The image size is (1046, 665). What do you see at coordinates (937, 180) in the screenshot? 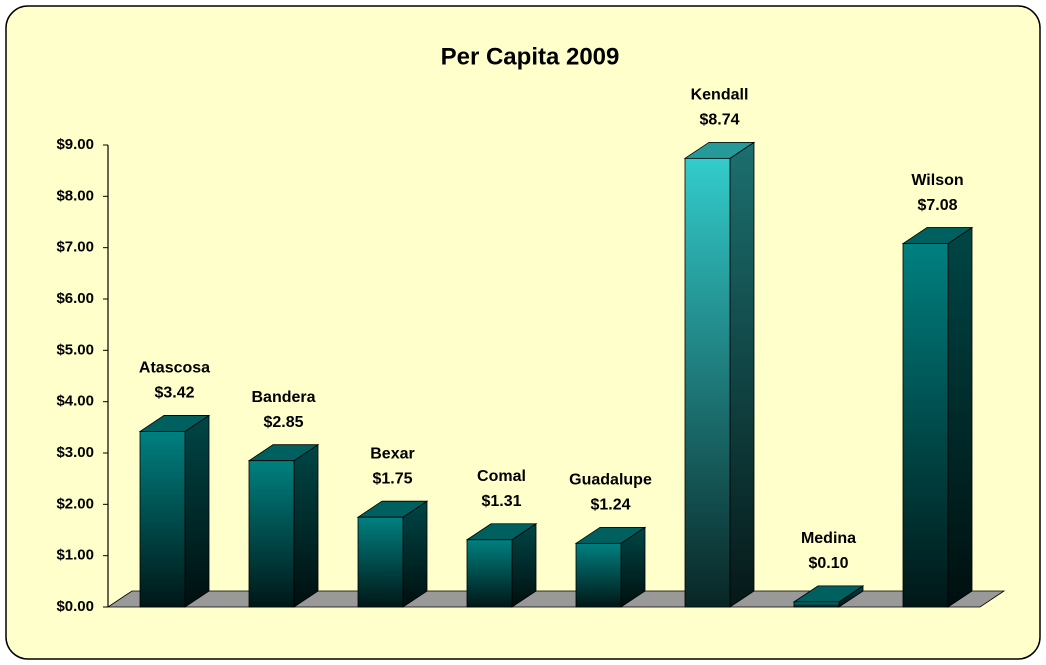
I see `category-label: Wilson` at bounding box center [937, 180].